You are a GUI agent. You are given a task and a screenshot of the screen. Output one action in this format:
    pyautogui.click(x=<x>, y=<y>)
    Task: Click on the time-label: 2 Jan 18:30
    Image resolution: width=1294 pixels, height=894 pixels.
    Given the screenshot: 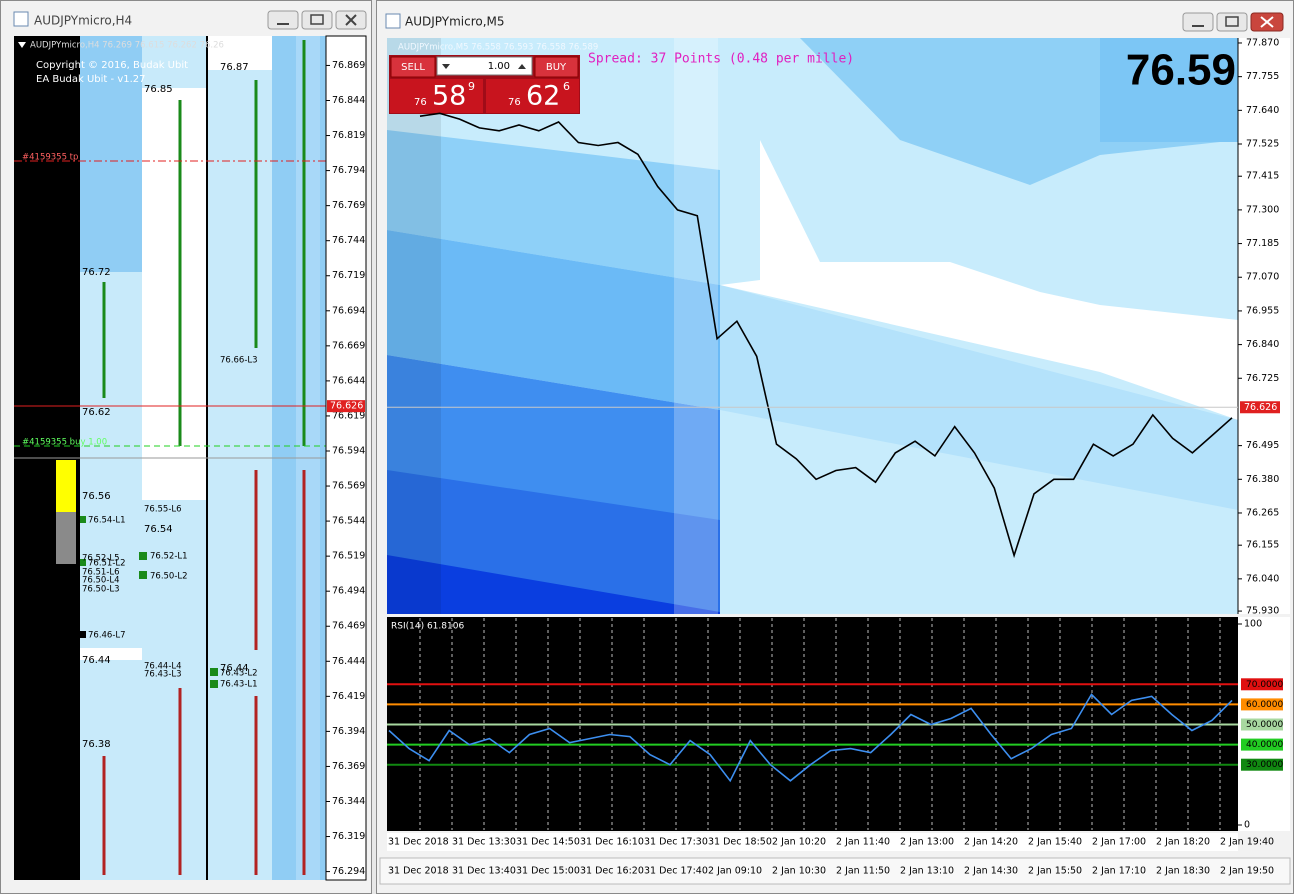 What is the action you would take?
    pyautogui.click(x=1183, y=871)
    